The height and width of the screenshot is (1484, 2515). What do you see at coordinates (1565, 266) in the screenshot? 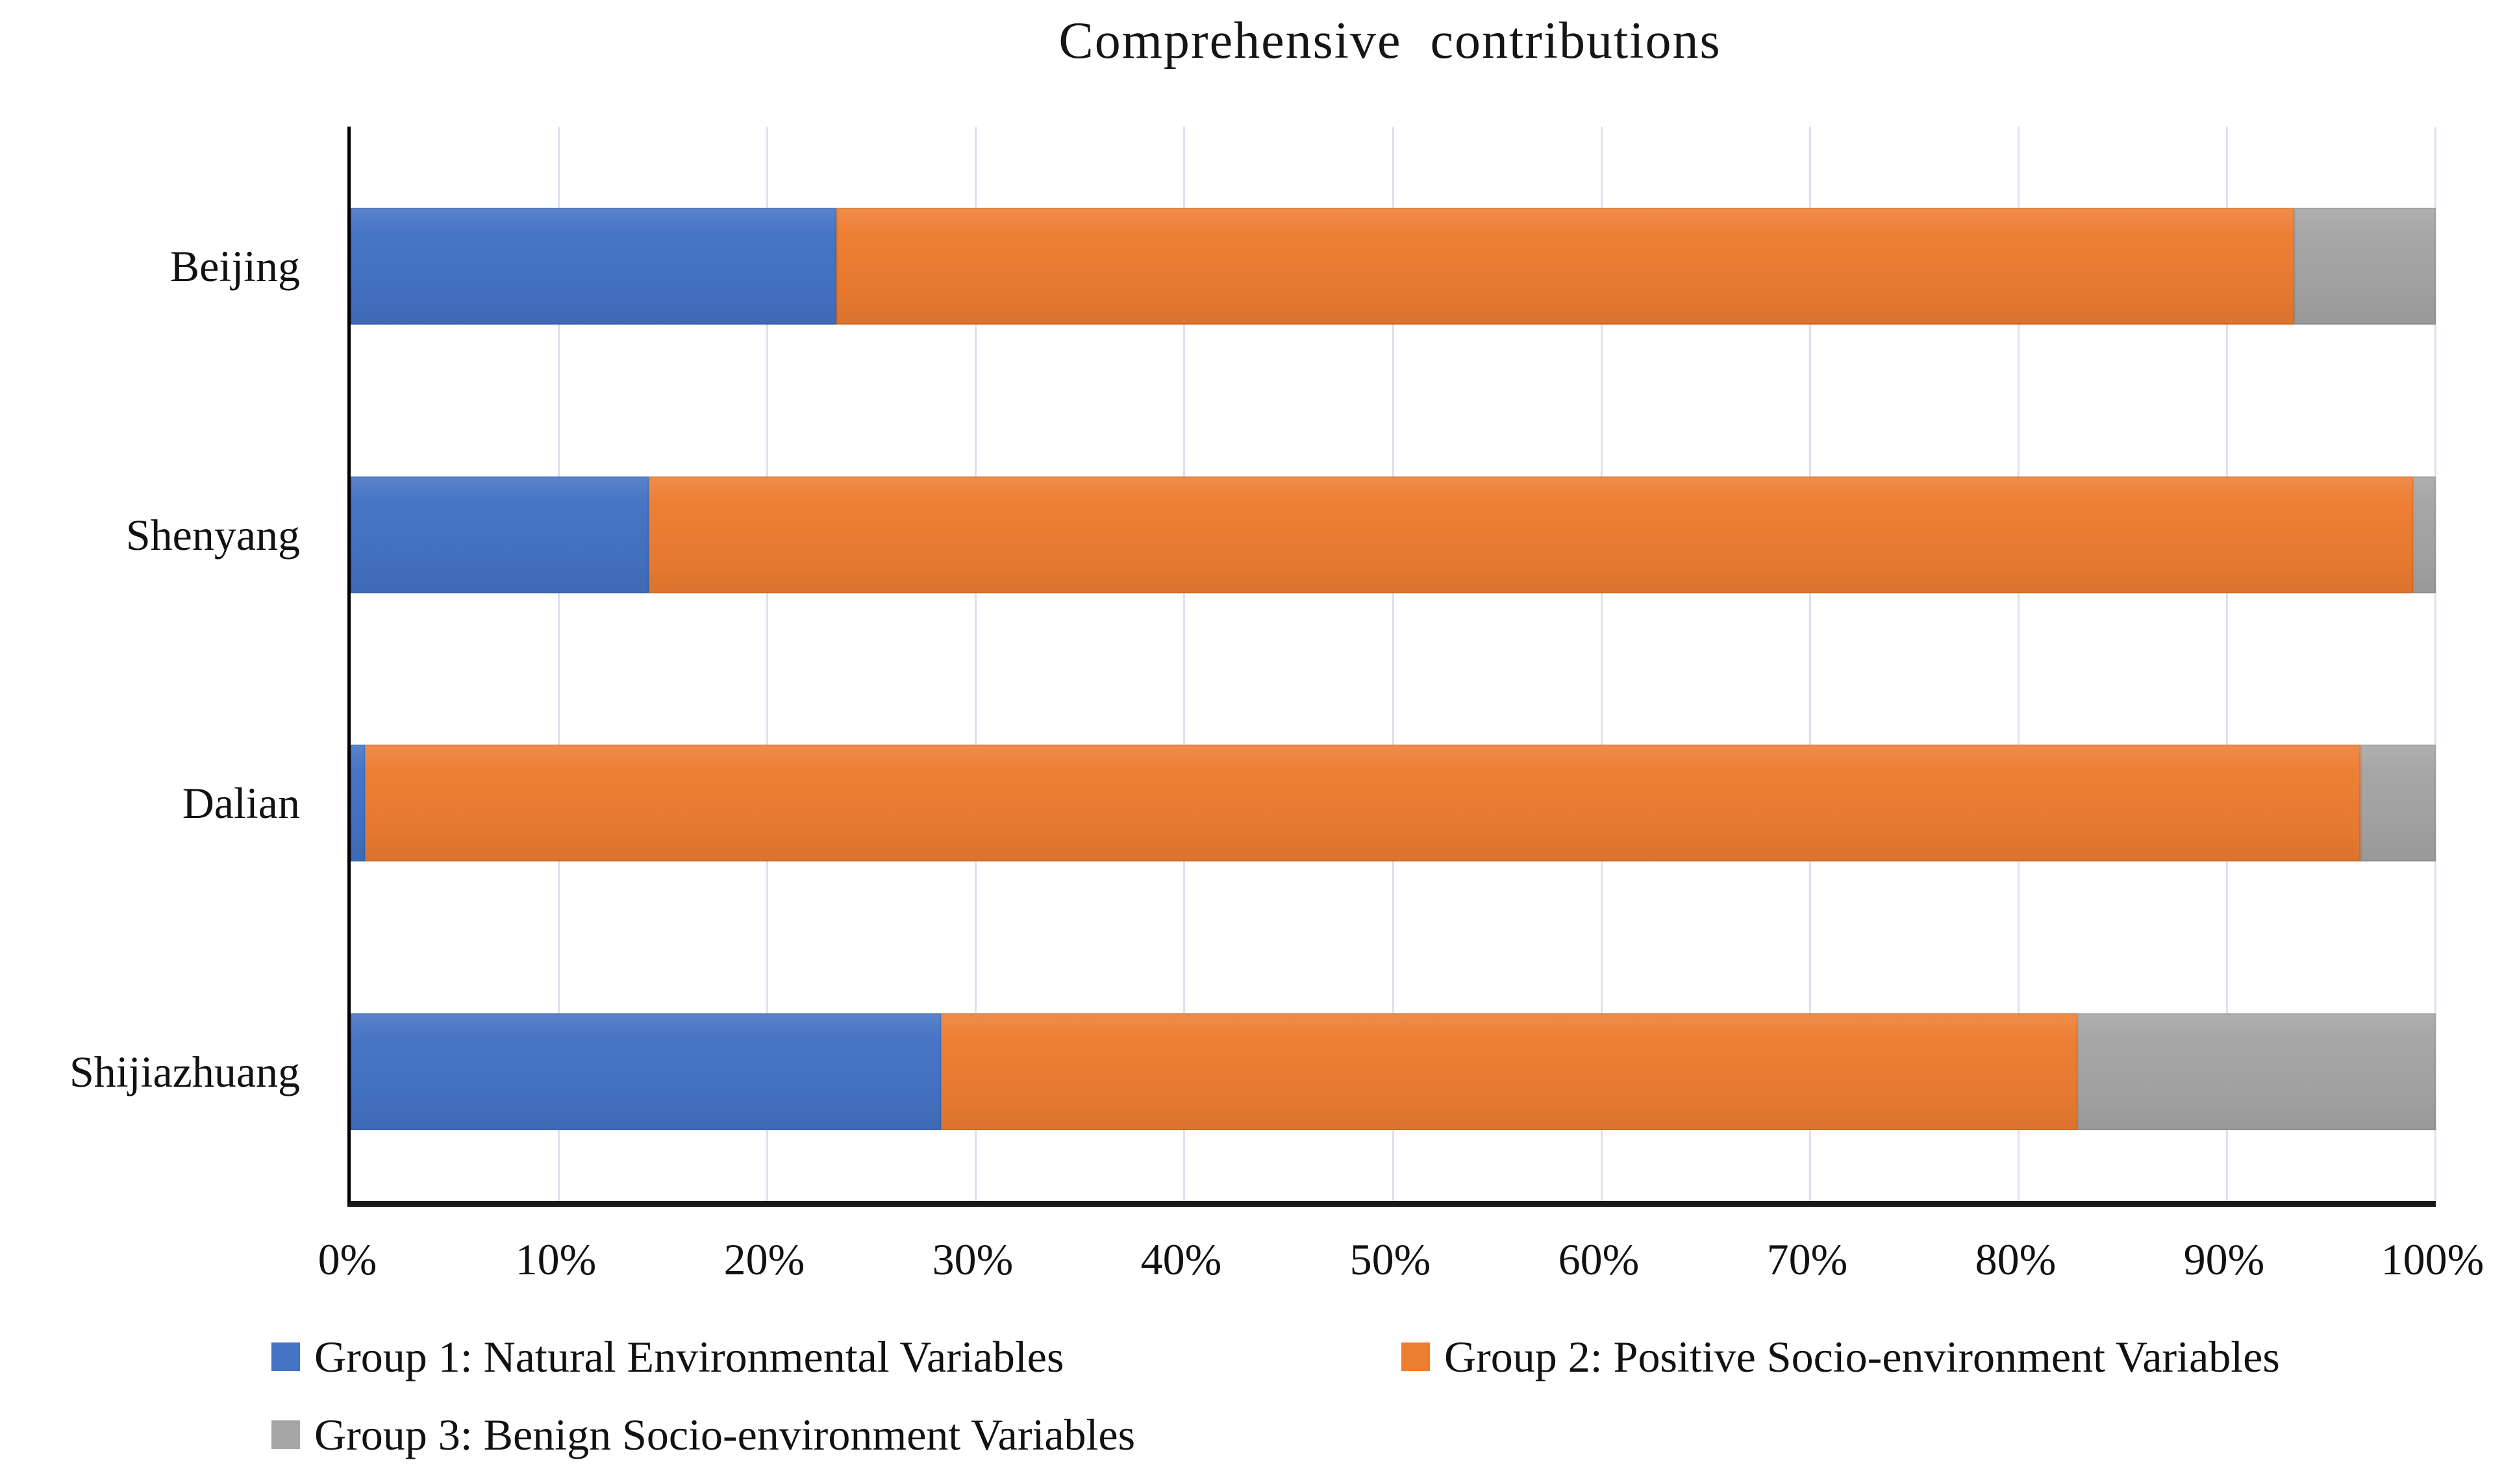
I see `bar-segment-beijing-group2` at bounding box center [1565, 266].